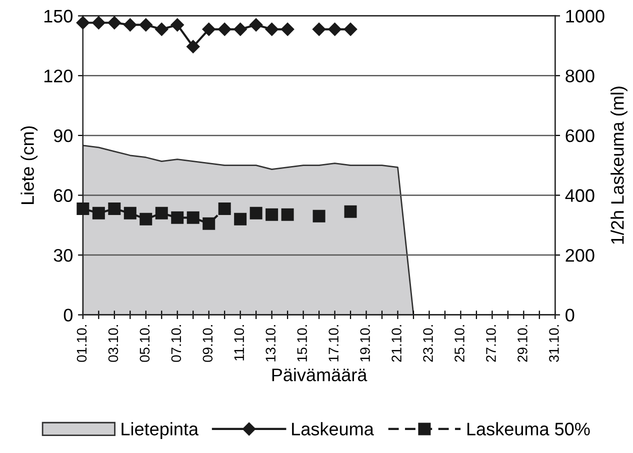 The height and width of the screenshot is (453, 633). What do you see at coordinates (271, 343) in the screenshot?
I see `x-tick-label: 13.10.` at bounding box center [271, 343].